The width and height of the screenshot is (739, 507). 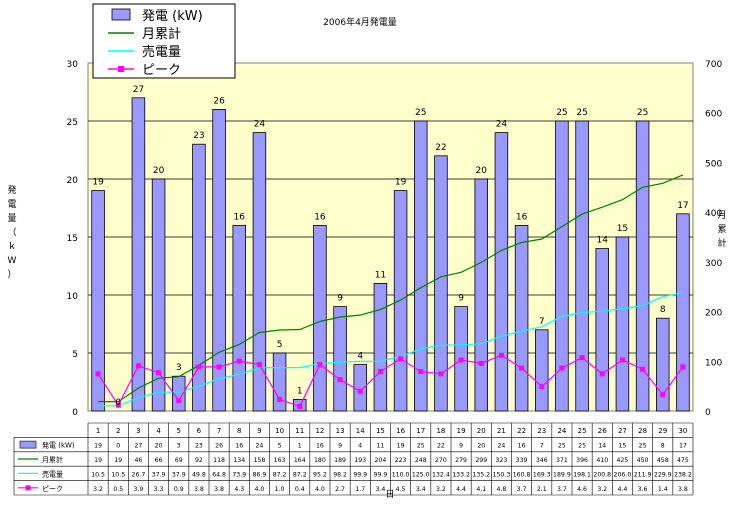 What do you see at coordinates (713, 239) in the screenshot?
I see `y2-axis-ticks: 0 100 200 300 400 500 600 700` at bounding box center [713, 239].